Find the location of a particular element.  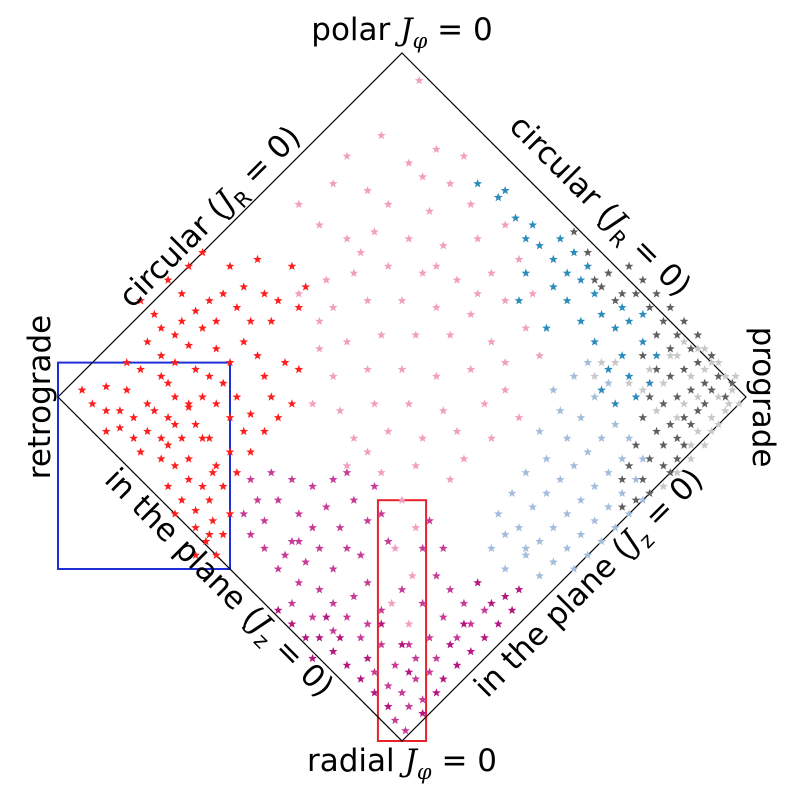

retrograde-box is located at coordinates (144, 465).